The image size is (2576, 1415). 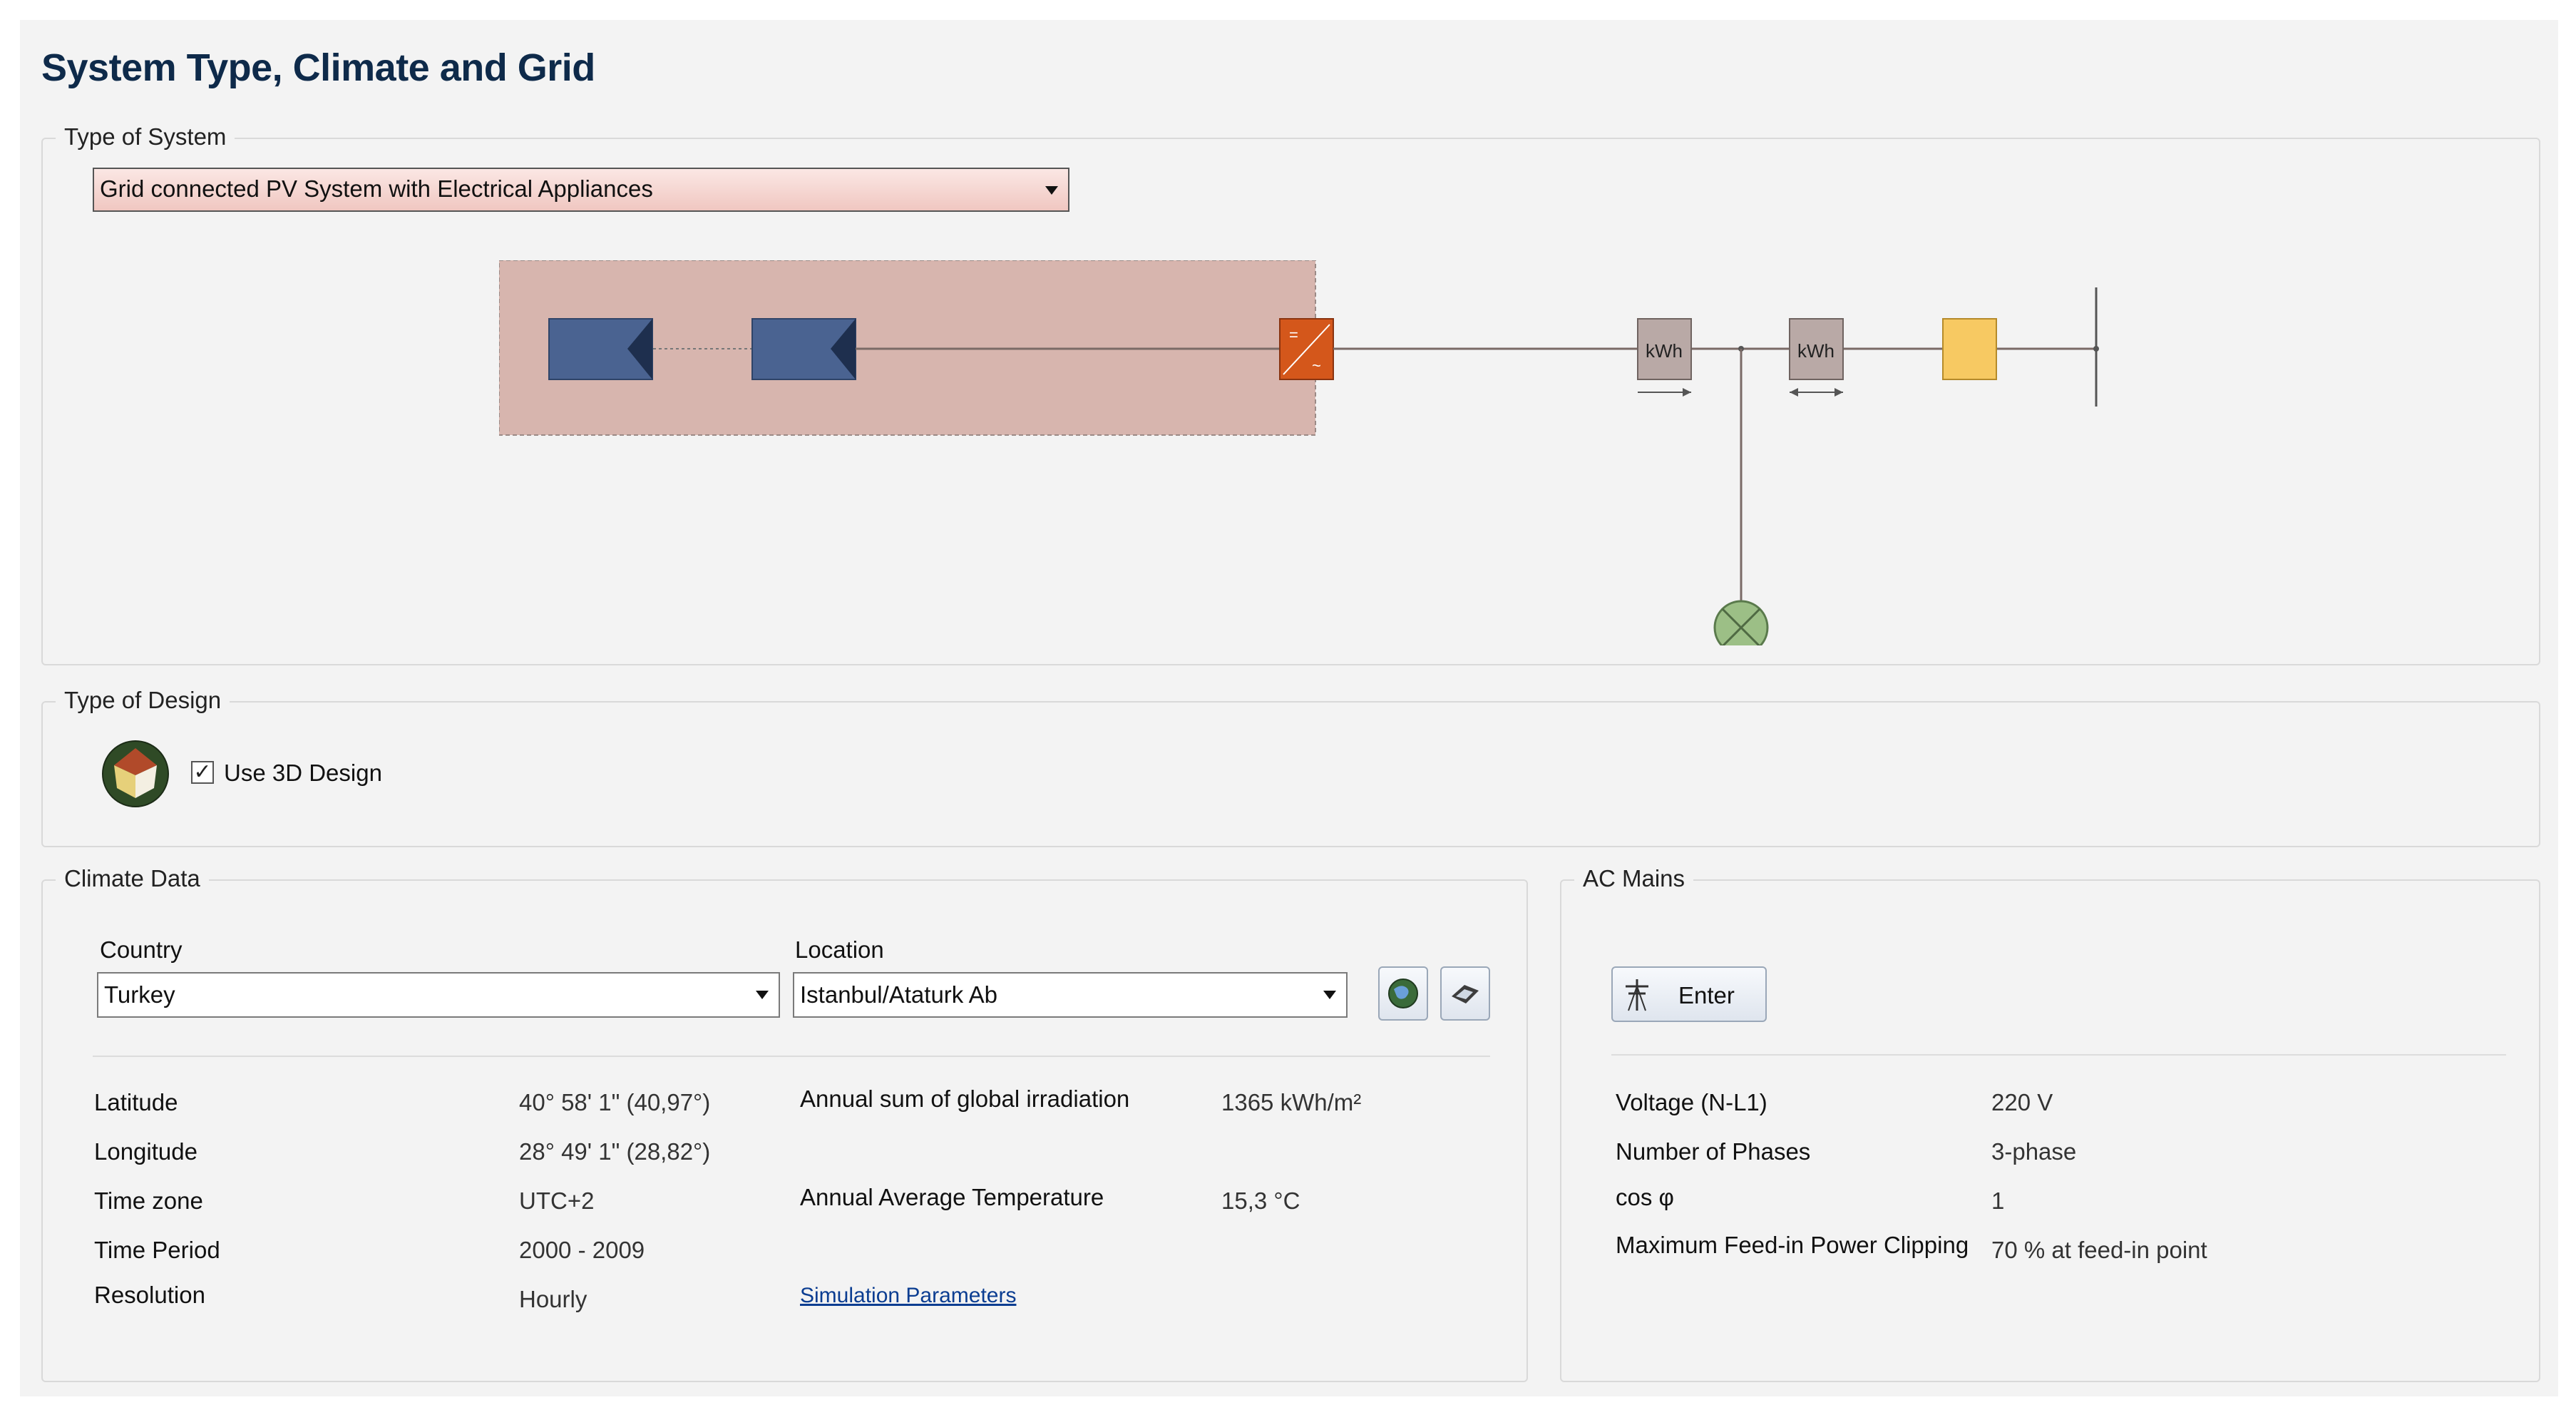 I want to click on electrical-appliance-icon, so click(x=1741, y=623).